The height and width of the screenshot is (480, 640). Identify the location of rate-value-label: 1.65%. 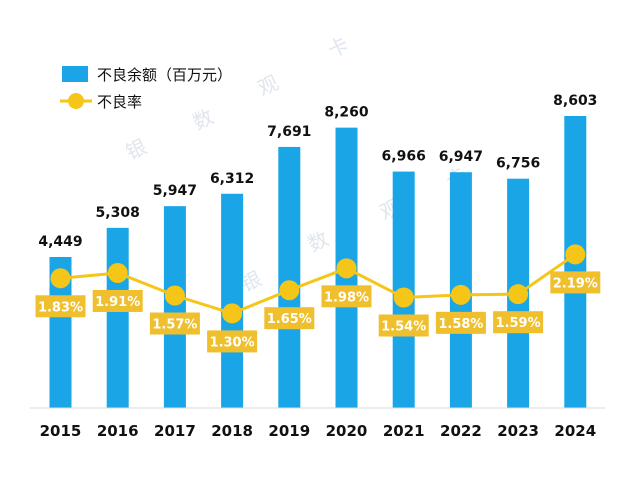
(289, 319).